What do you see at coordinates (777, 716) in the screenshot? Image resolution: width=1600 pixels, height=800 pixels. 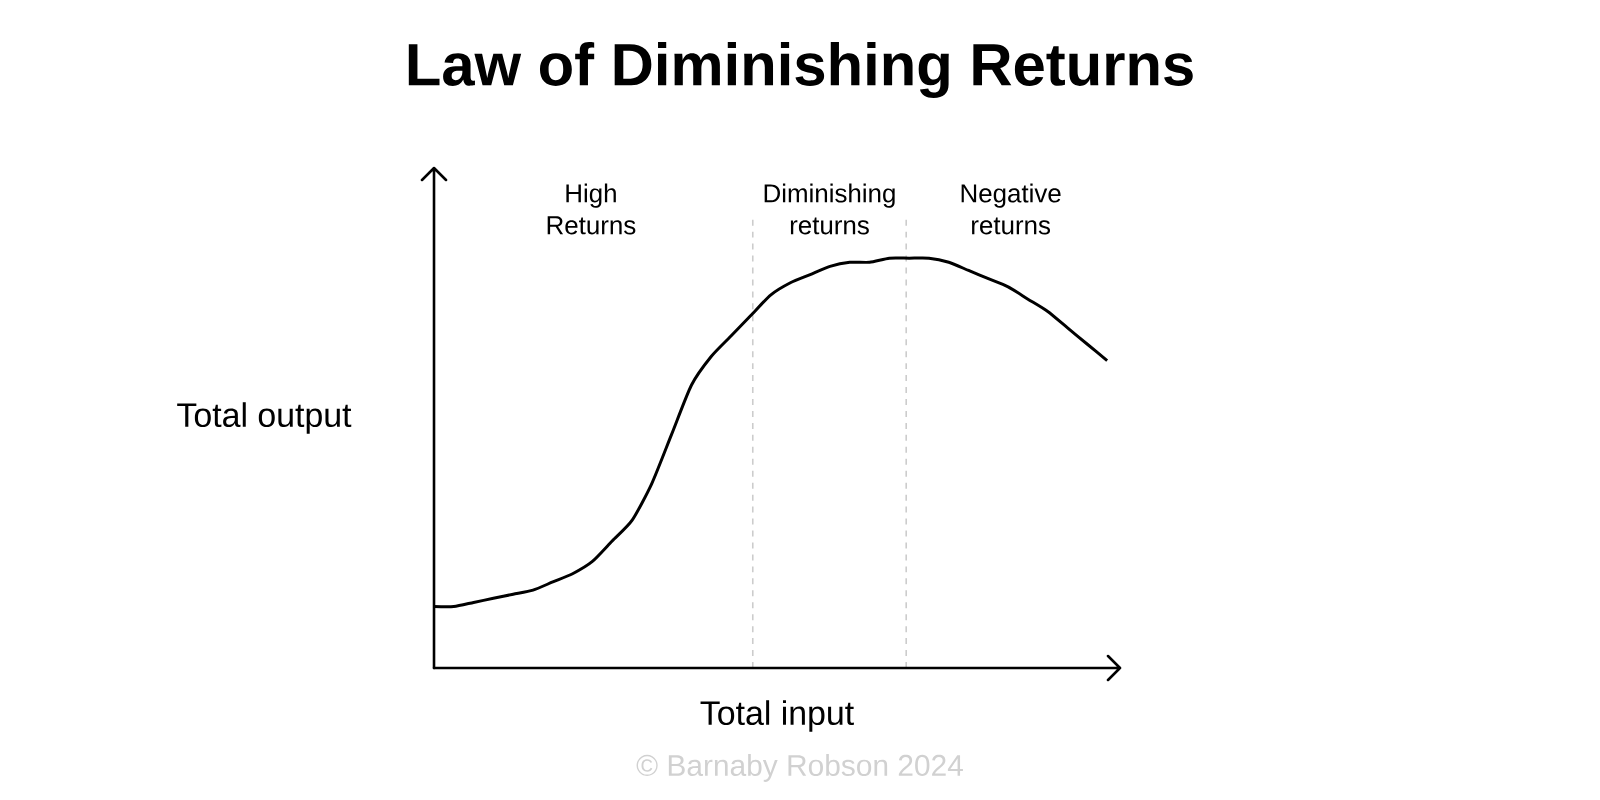 I see `x-axis-title: Total input` at bounding box center [777, 716].